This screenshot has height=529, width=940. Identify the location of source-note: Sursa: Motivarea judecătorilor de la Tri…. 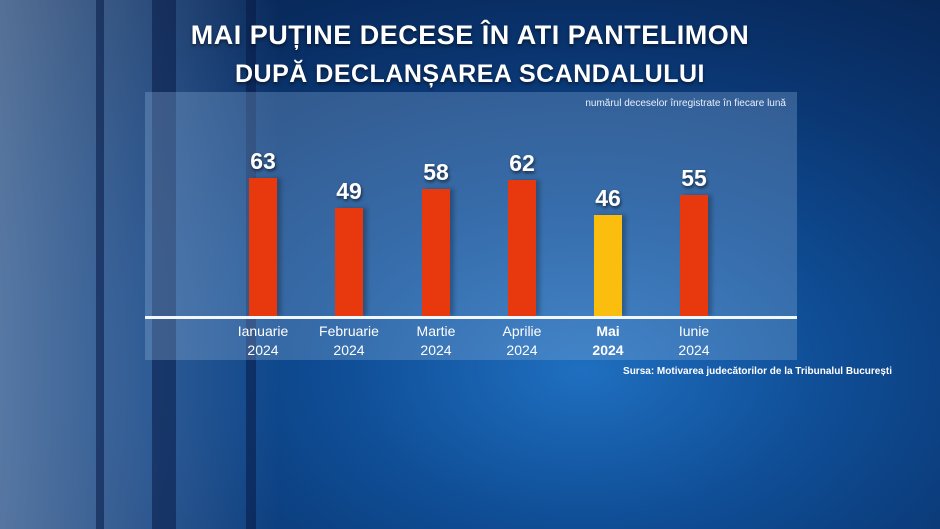
(757, 371).